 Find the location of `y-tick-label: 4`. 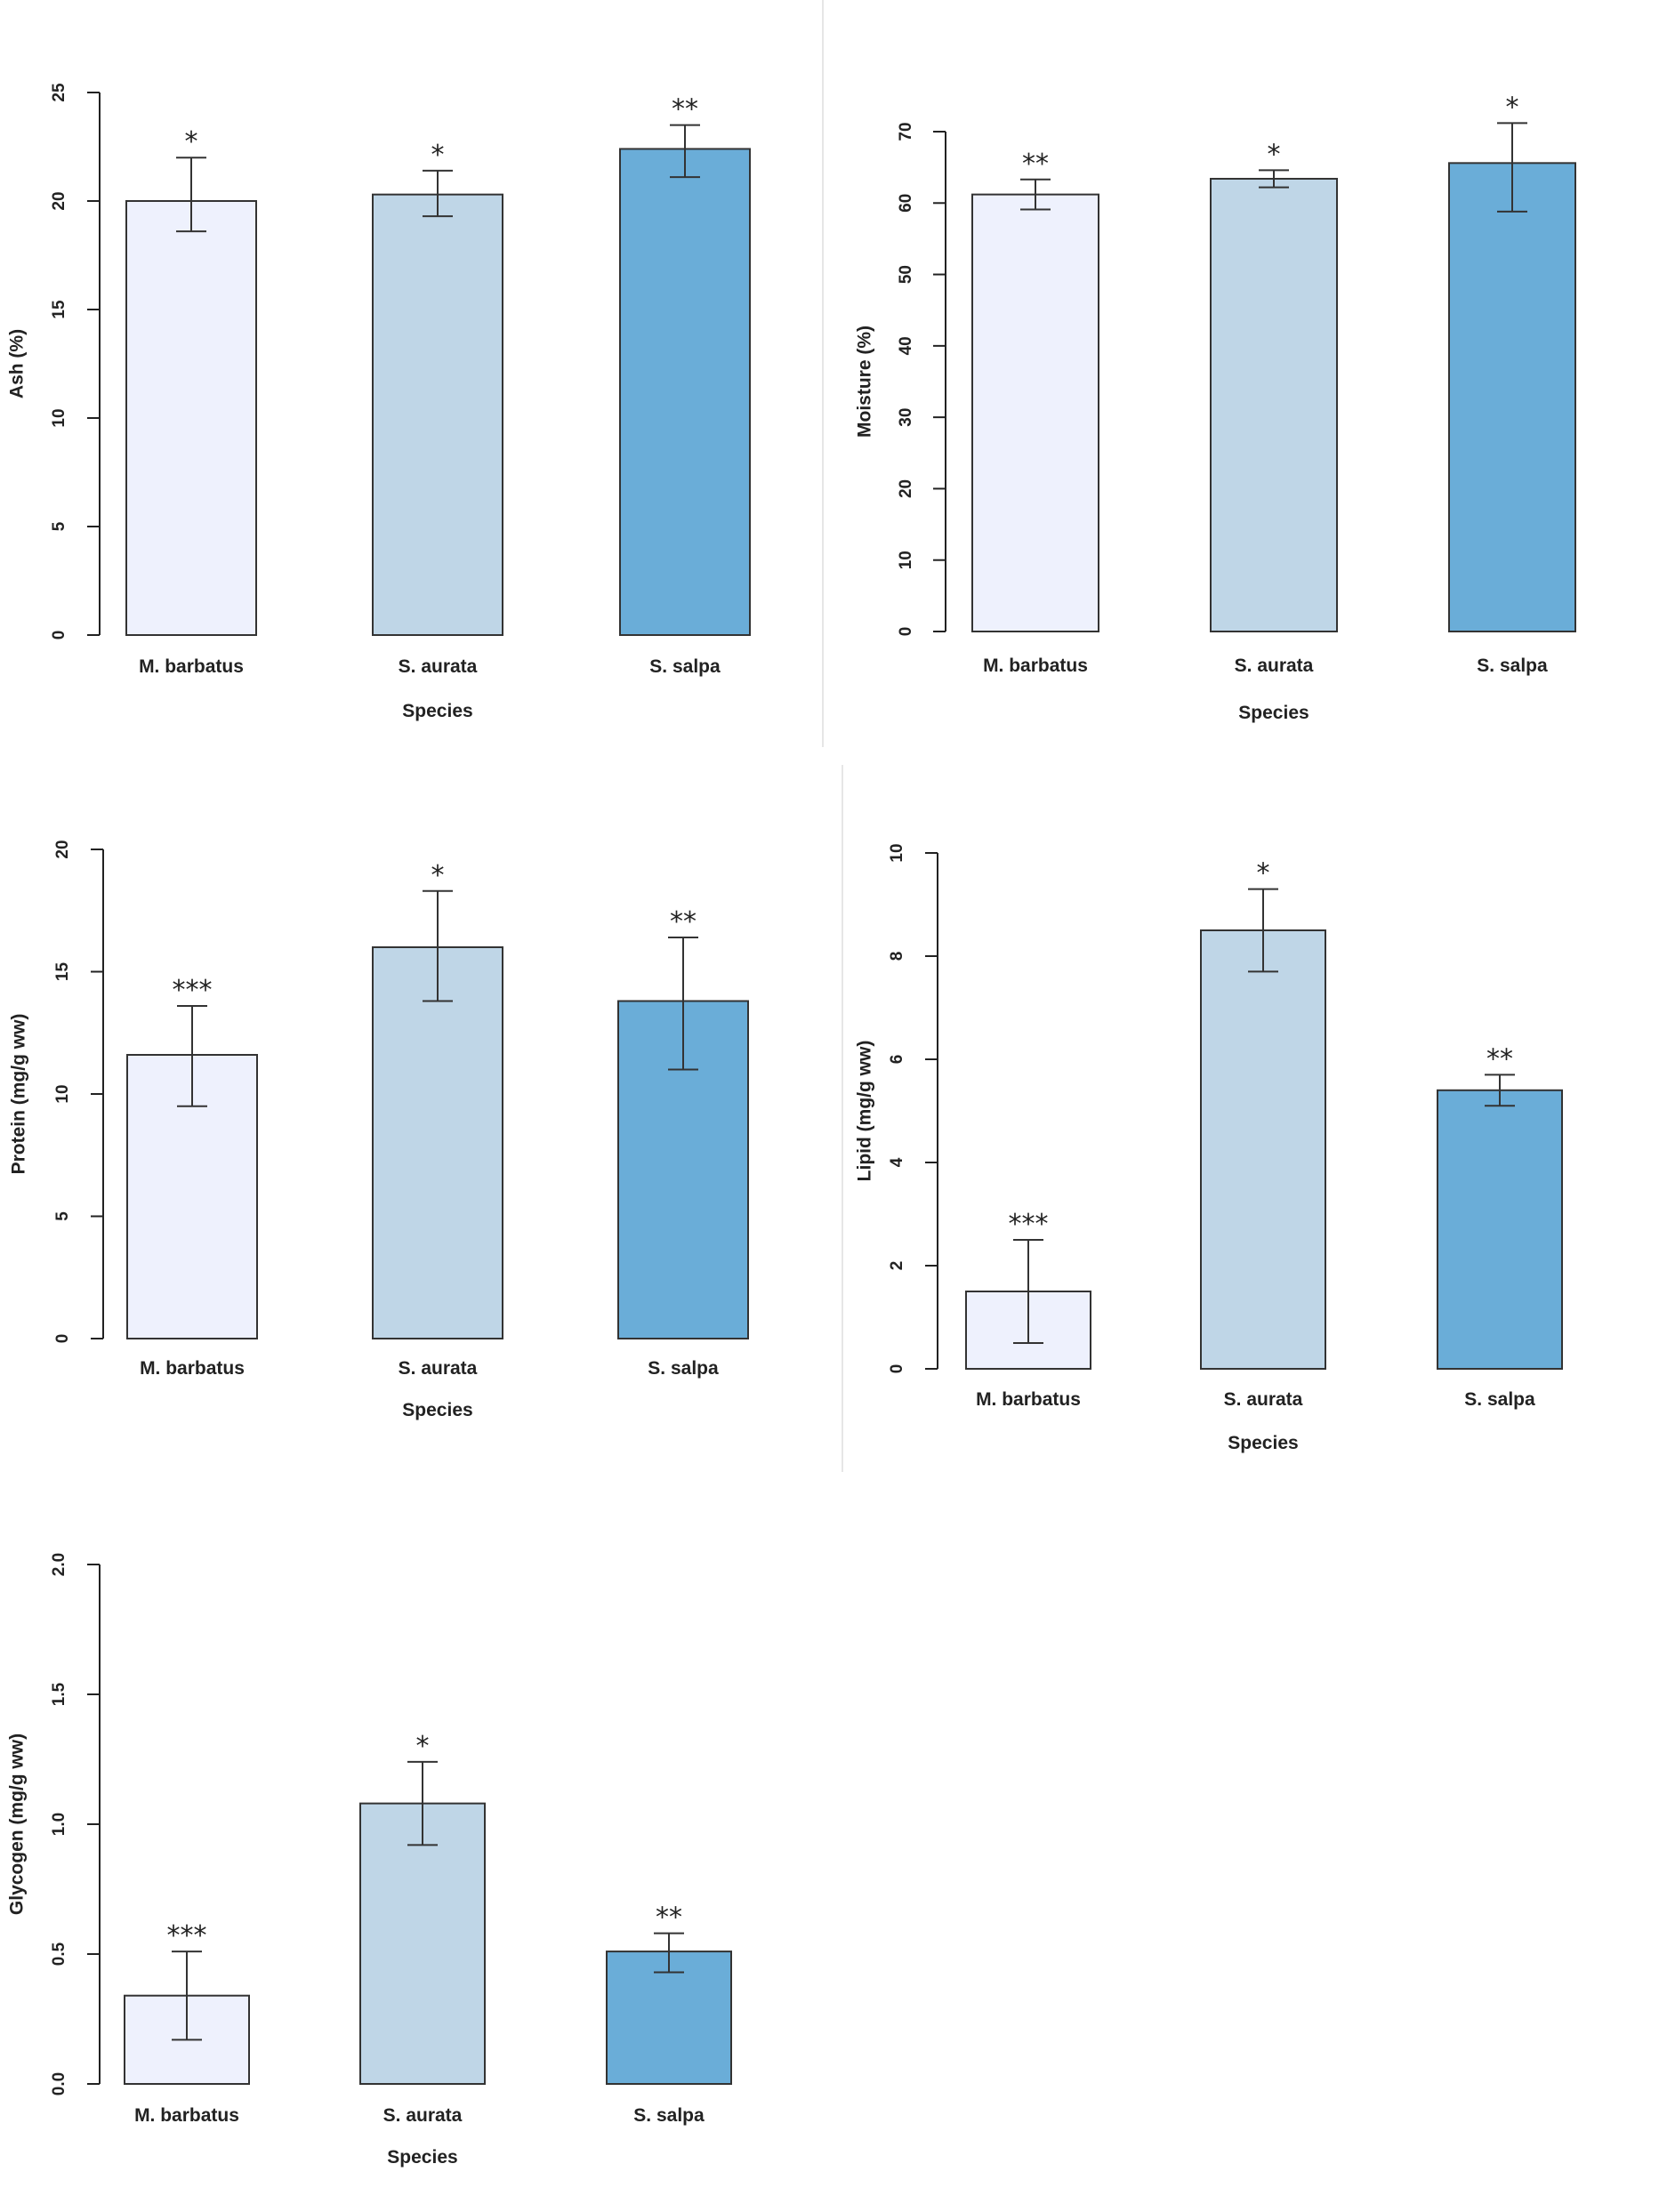

y-tick-label: 4 is located at coordinates (897, 1162).